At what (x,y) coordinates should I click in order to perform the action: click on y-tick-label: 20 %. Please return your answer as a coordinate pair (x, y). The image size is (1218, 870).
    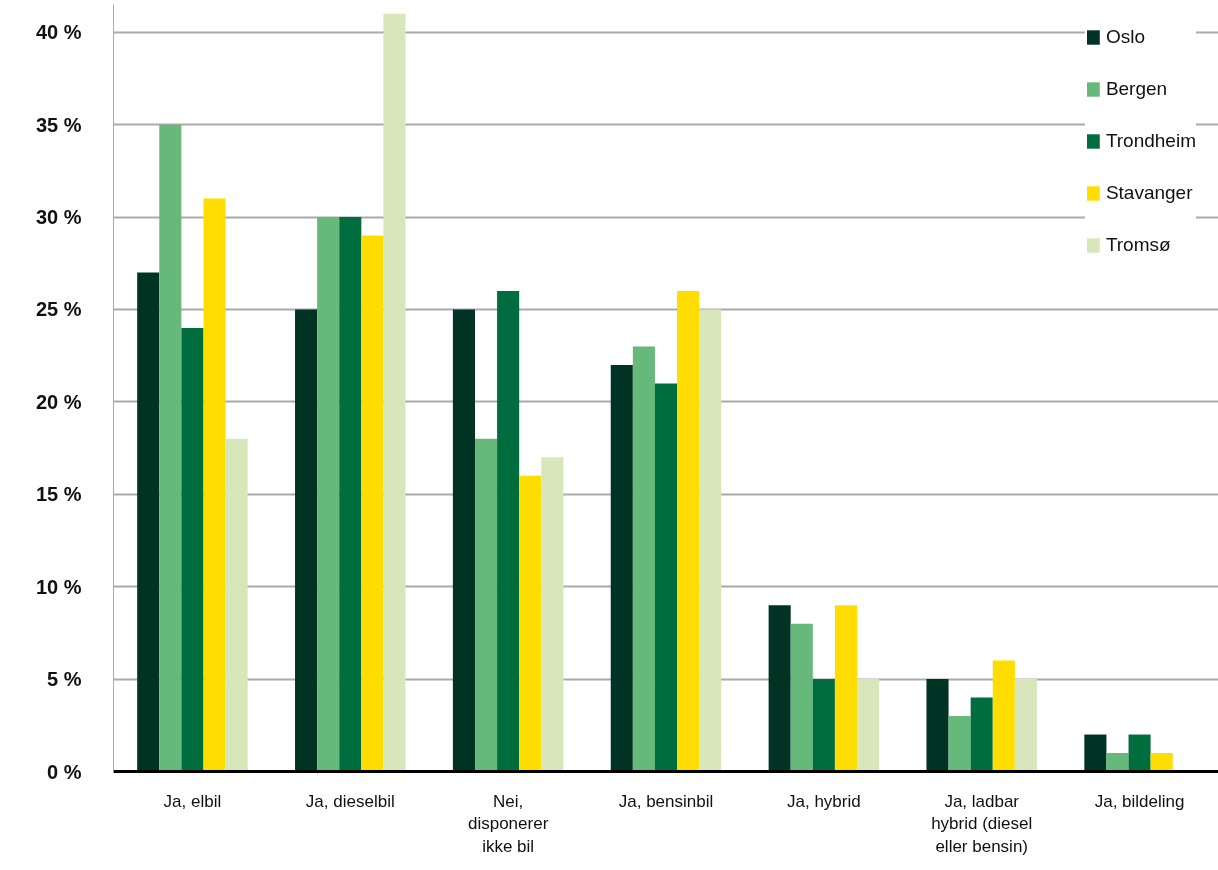
    Looking at the image, I should click on (58, 401).